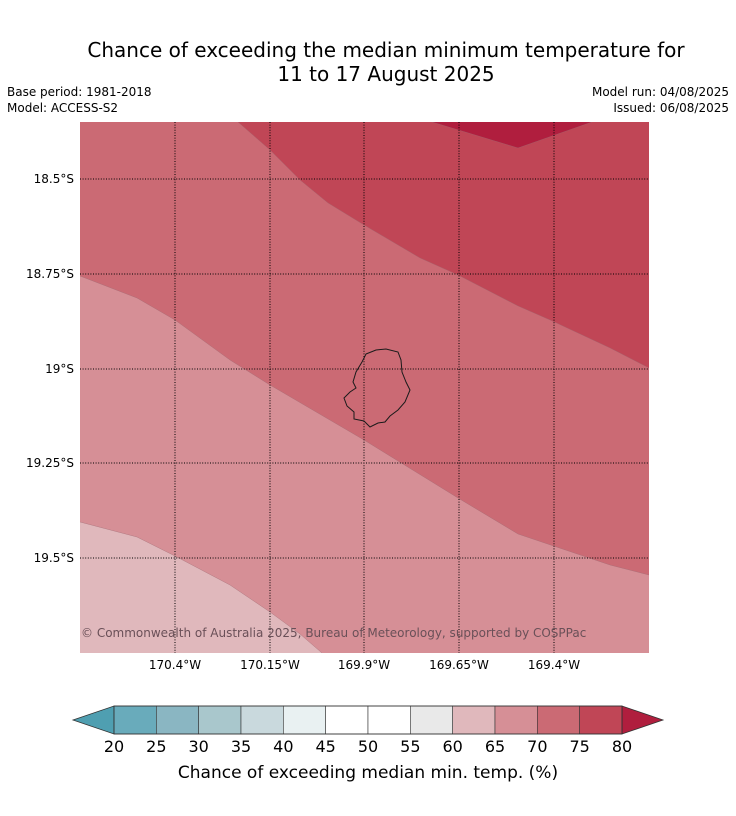  What do you see at coordinates (50, 274) in the screenshot?
I see `lat-label-2: 18.75°S` at bounding box center [50, 274].